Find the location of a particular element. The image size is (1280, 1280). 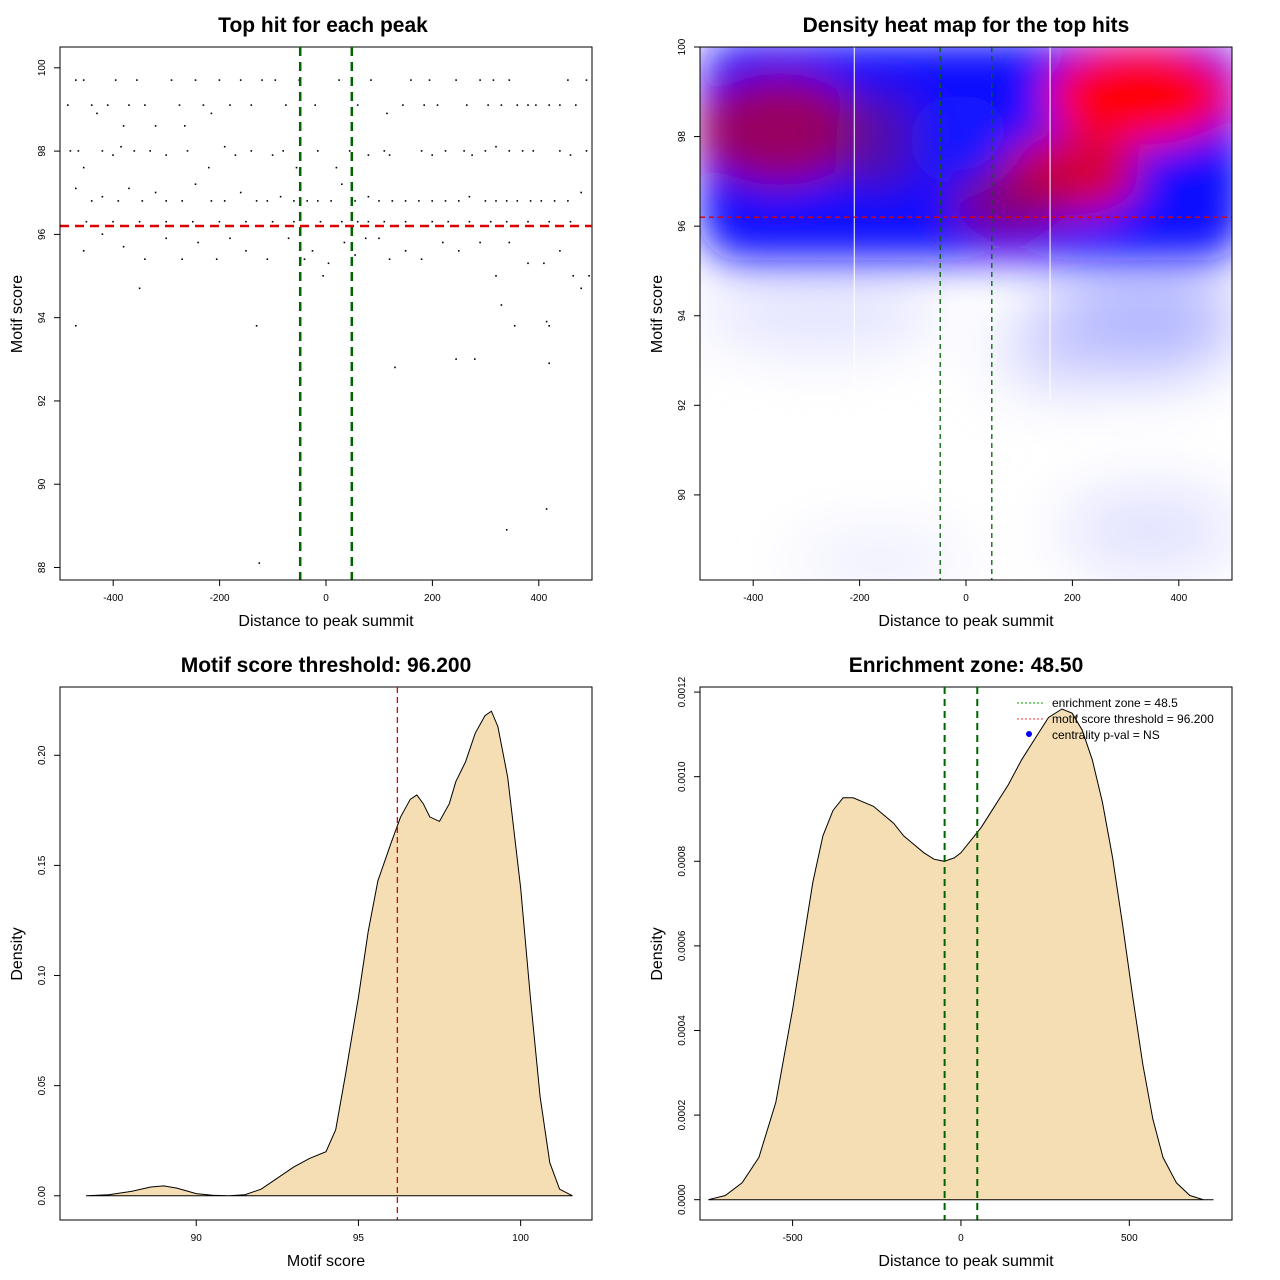

y-tick-label: 0.05 is located at coordinates (42, 1085).